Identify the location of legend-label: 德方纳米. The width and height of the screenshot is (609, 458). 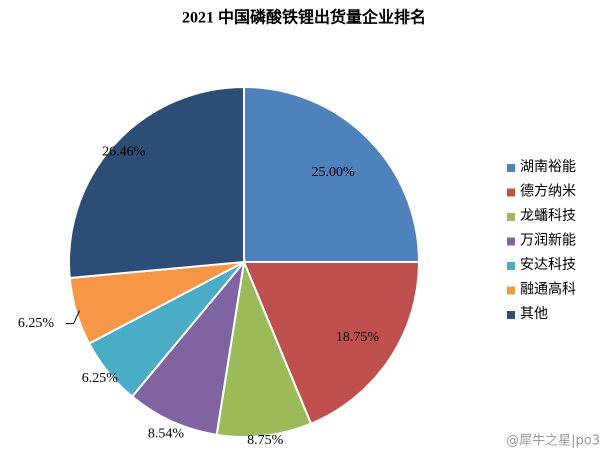
(548, 192).